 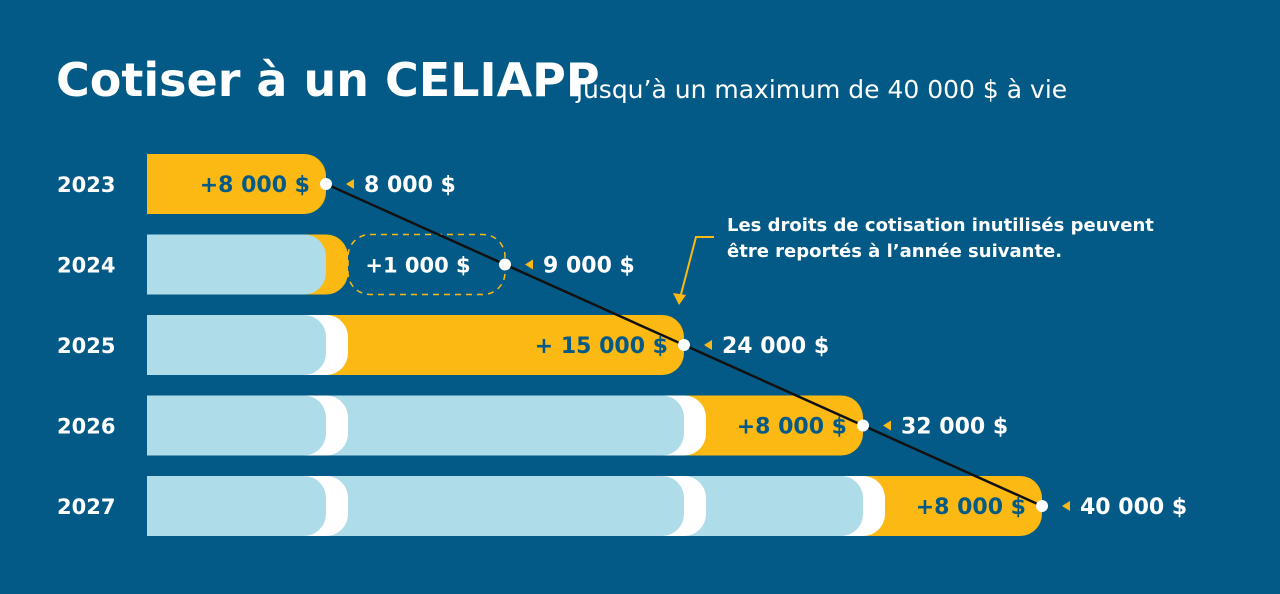 I want to click on year-label: 2027, so click(x=86, y=507).